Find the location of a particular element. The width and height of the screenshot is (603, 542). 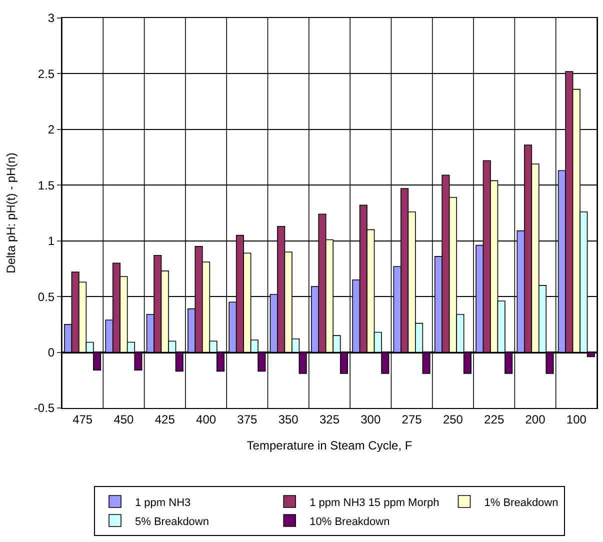

y-tick-label: 1.5 is located at coordinates (46, 185).